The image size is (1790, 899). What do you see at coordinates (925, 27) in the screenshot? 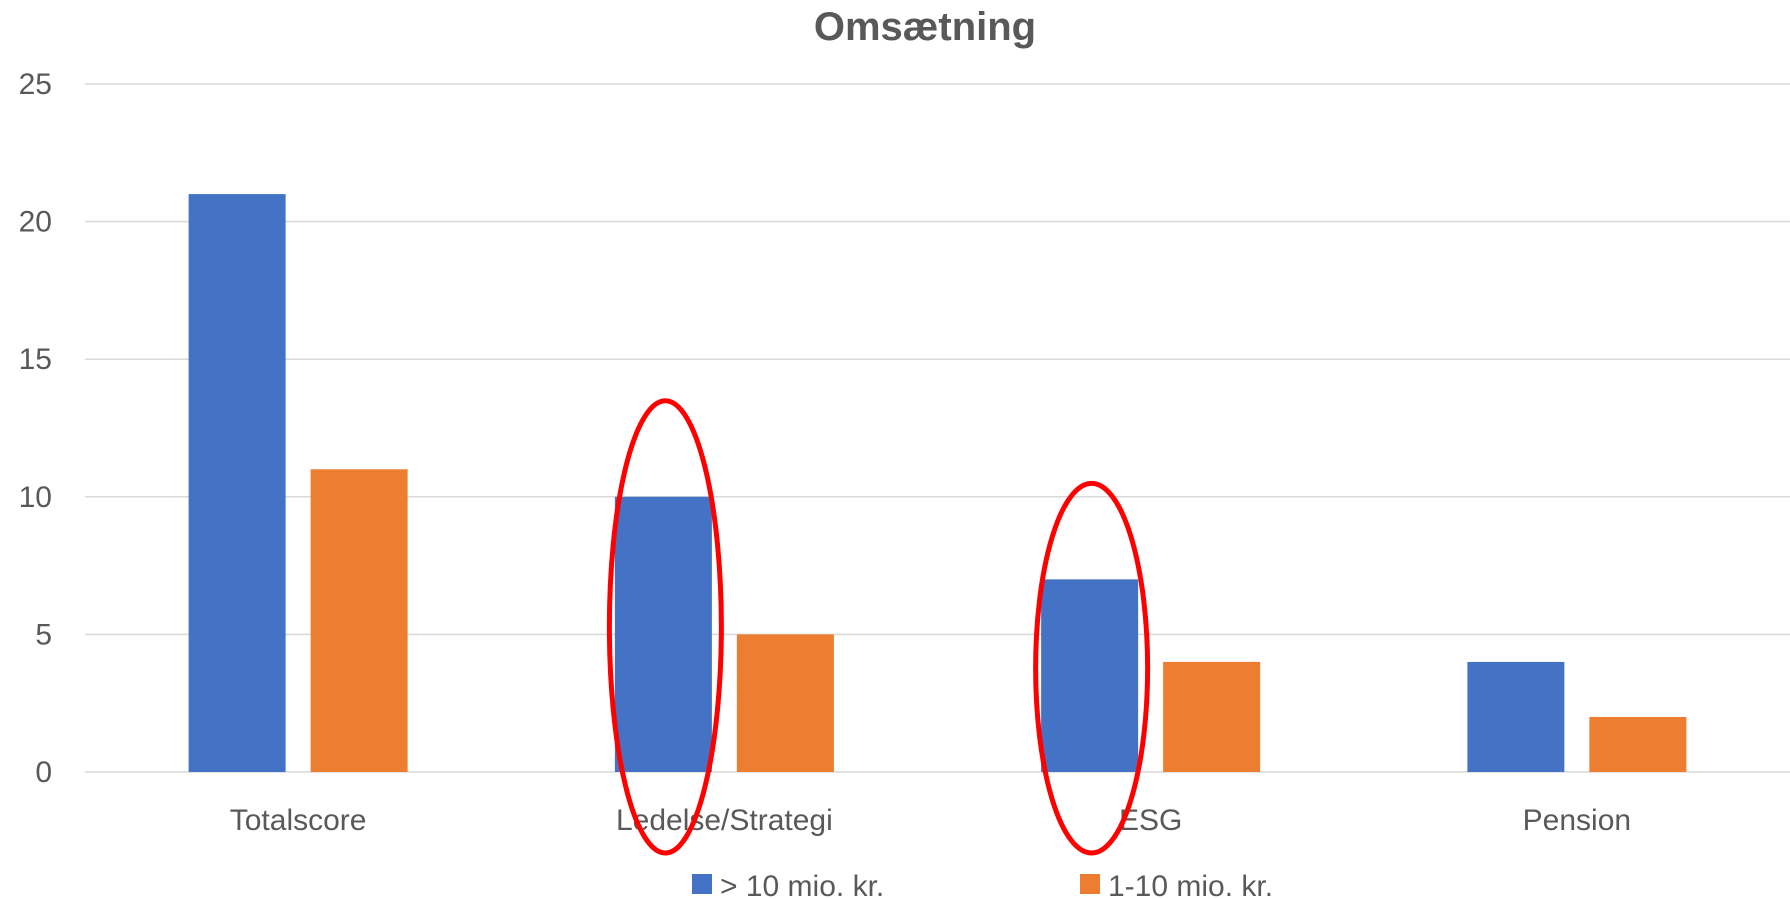
I see `chart-title: Omsætning` at bounding box center [925, 27].